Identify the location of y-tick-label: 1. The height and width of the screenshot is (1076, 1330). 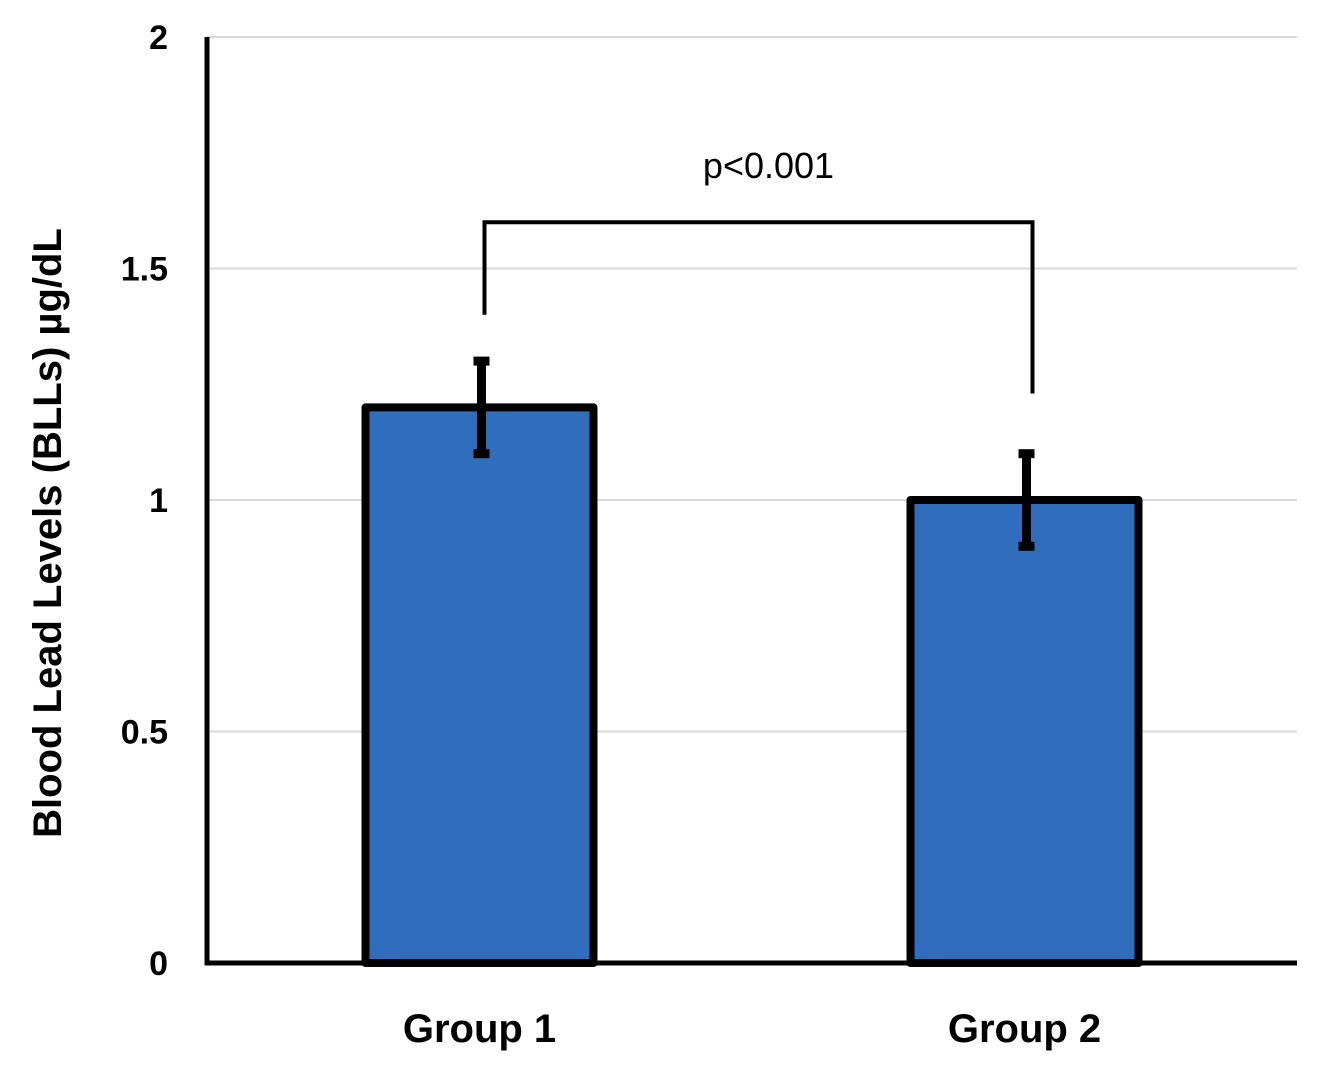
(158, 501).